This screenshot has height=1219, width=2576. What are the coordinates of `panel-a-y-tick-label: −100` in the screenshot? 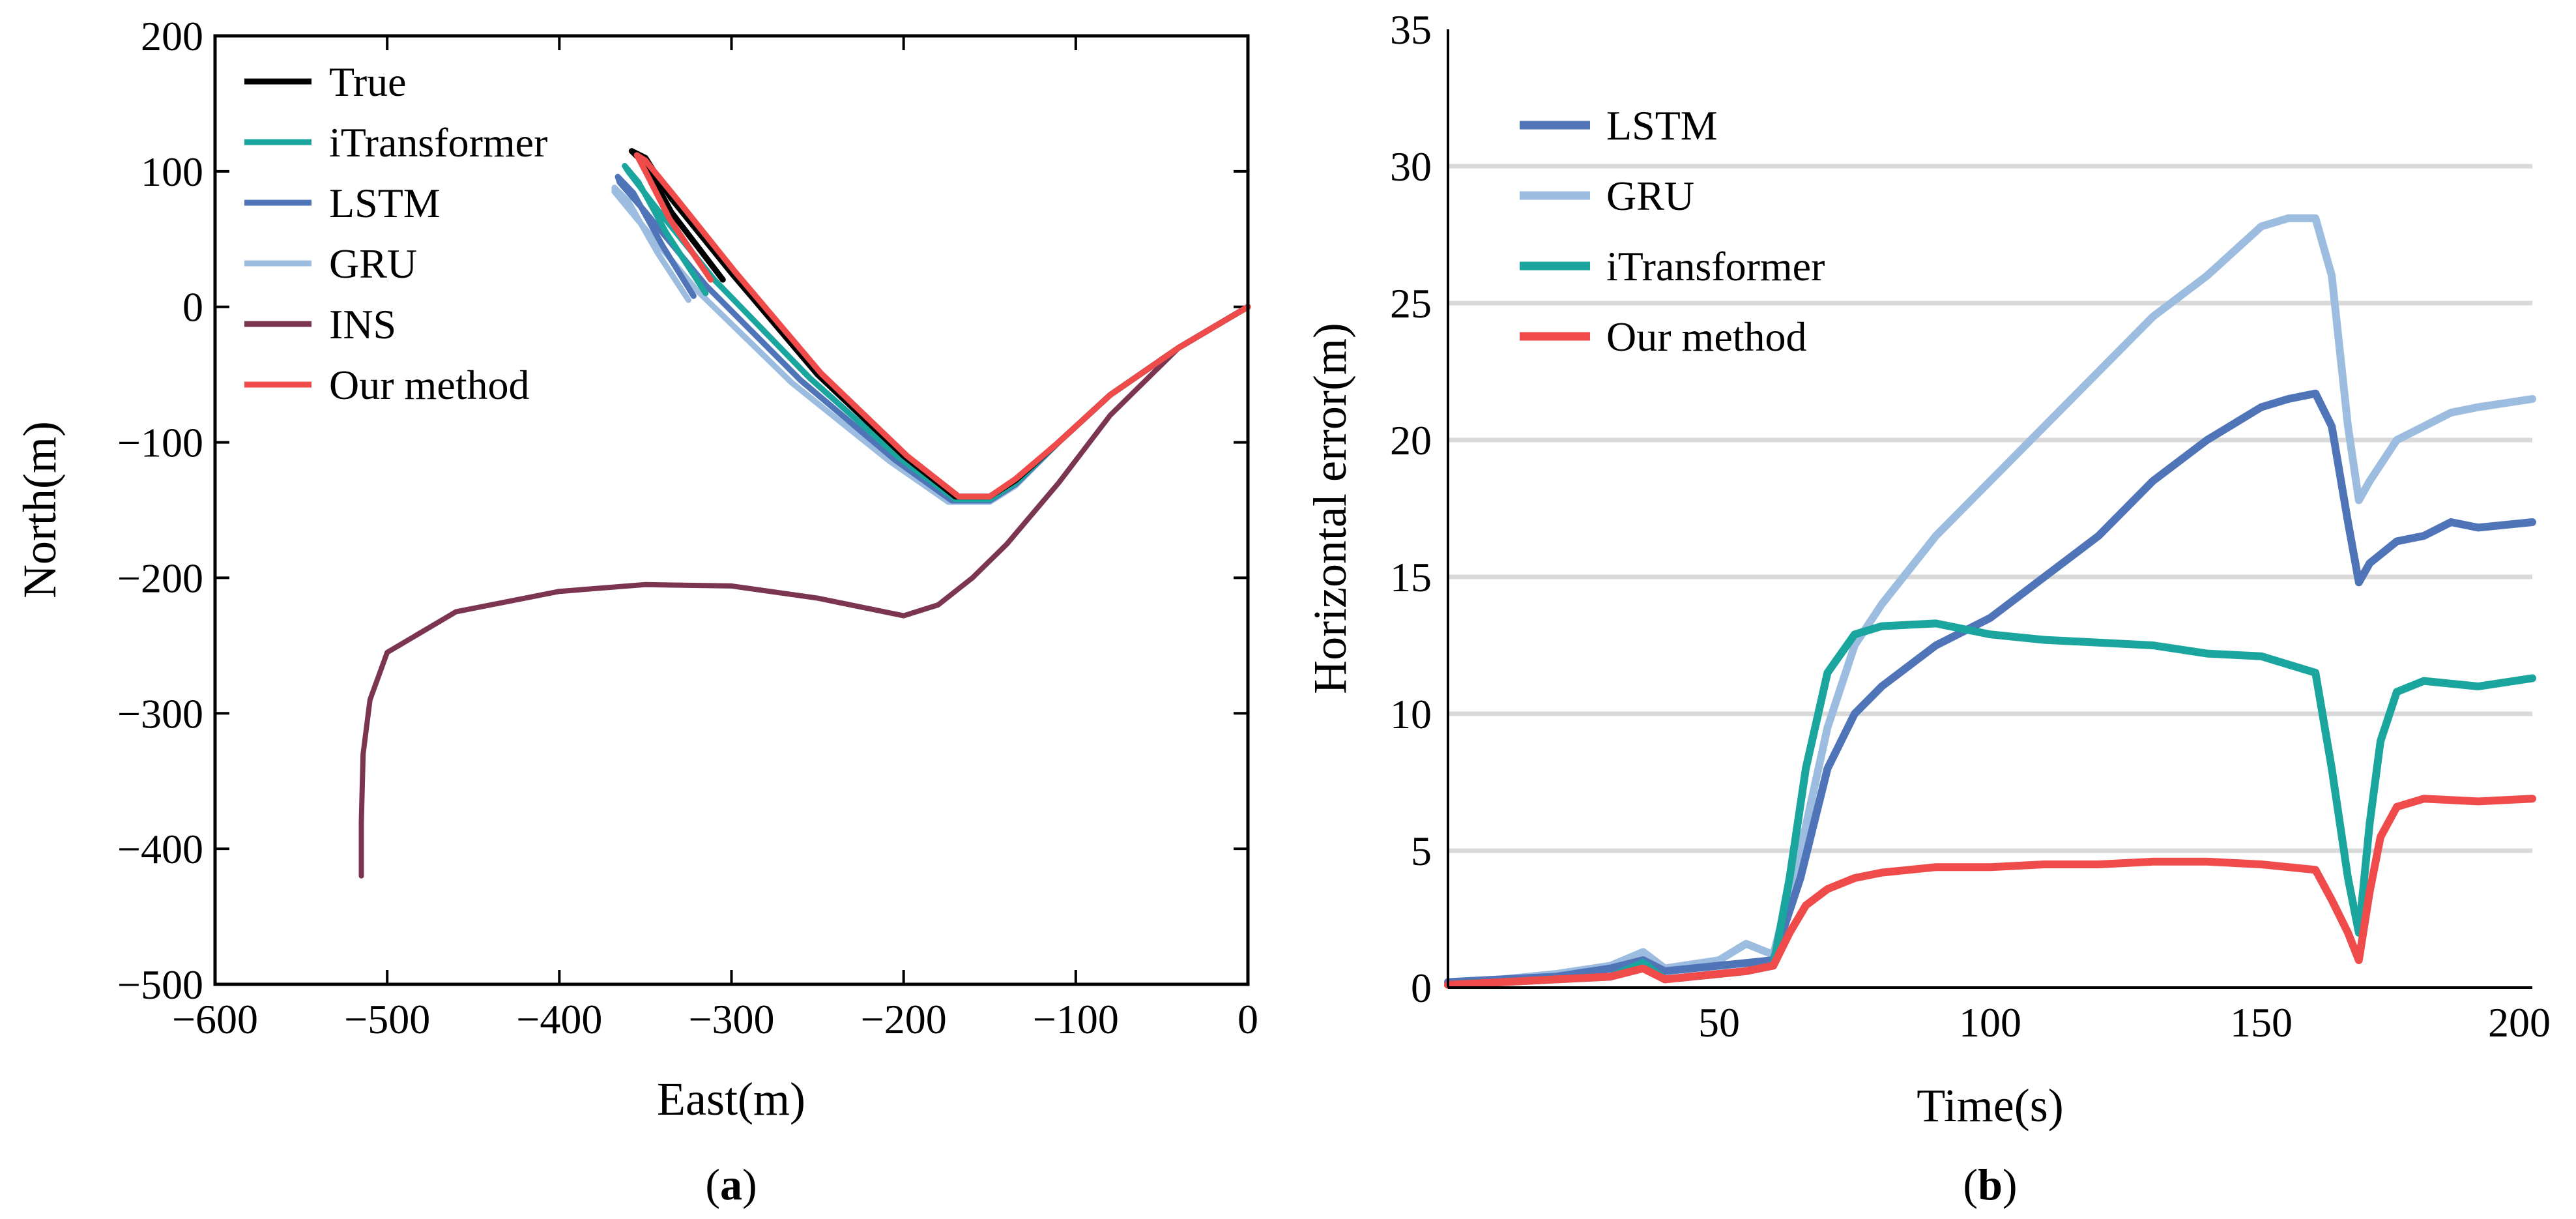 It's located at (160, 443).